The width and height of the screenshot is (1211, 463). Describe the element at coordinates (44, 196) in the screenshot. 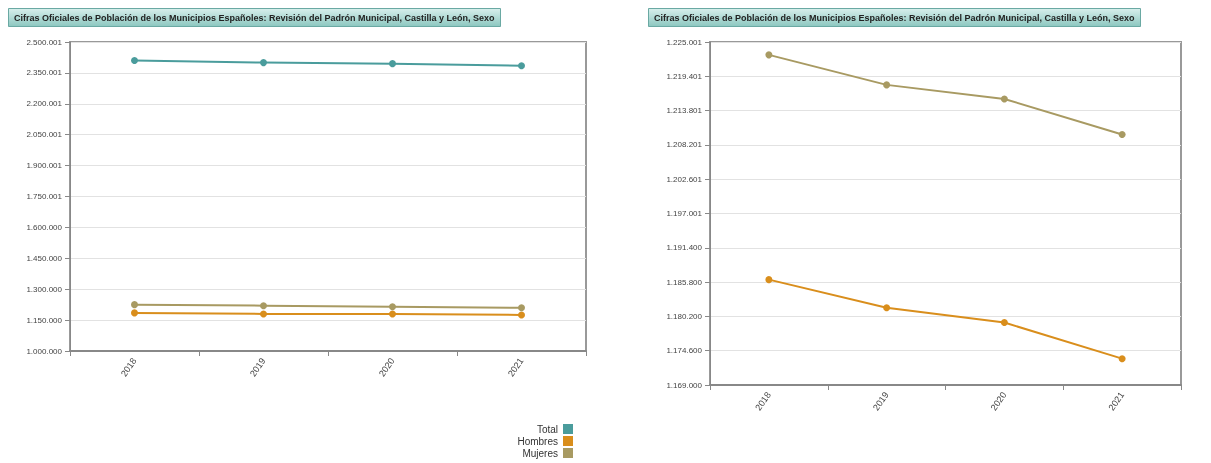

I see `y-tick-label: 1.750.001` at that location.